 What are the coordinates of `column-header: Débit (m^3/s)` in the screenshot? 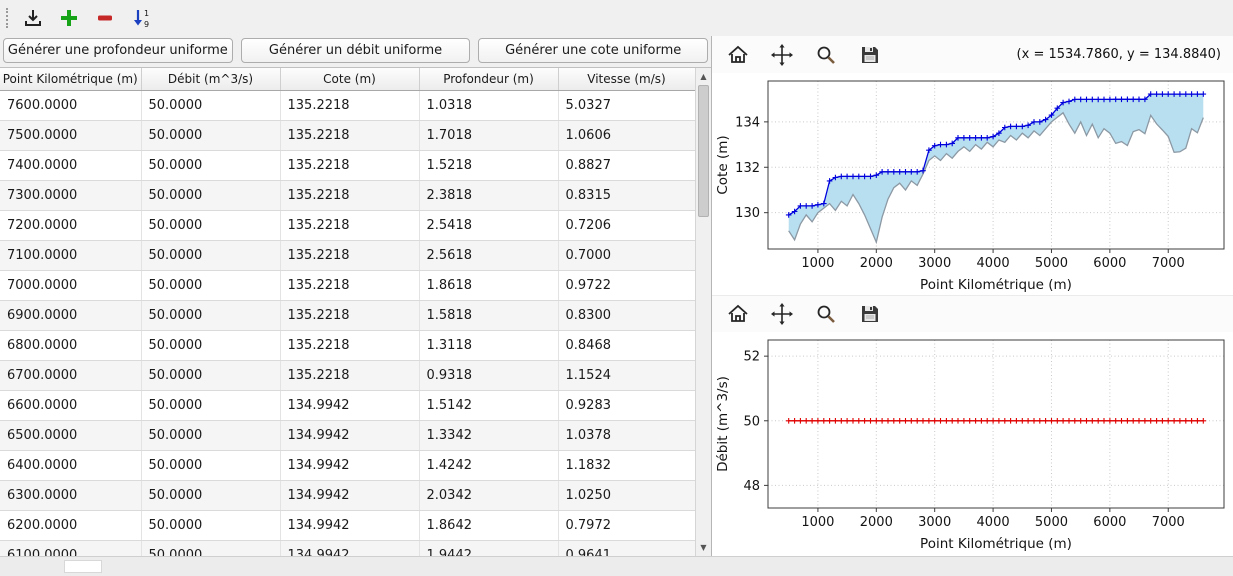 It's located at (211, 79).